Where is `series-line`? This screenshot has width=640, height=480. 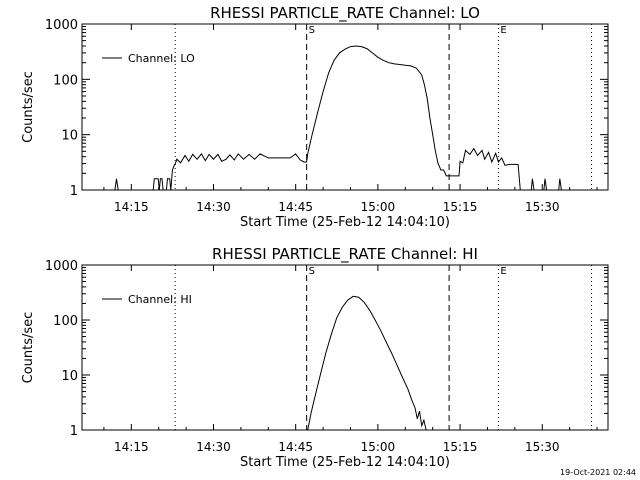
series-line is located at coordinates (367, 363).